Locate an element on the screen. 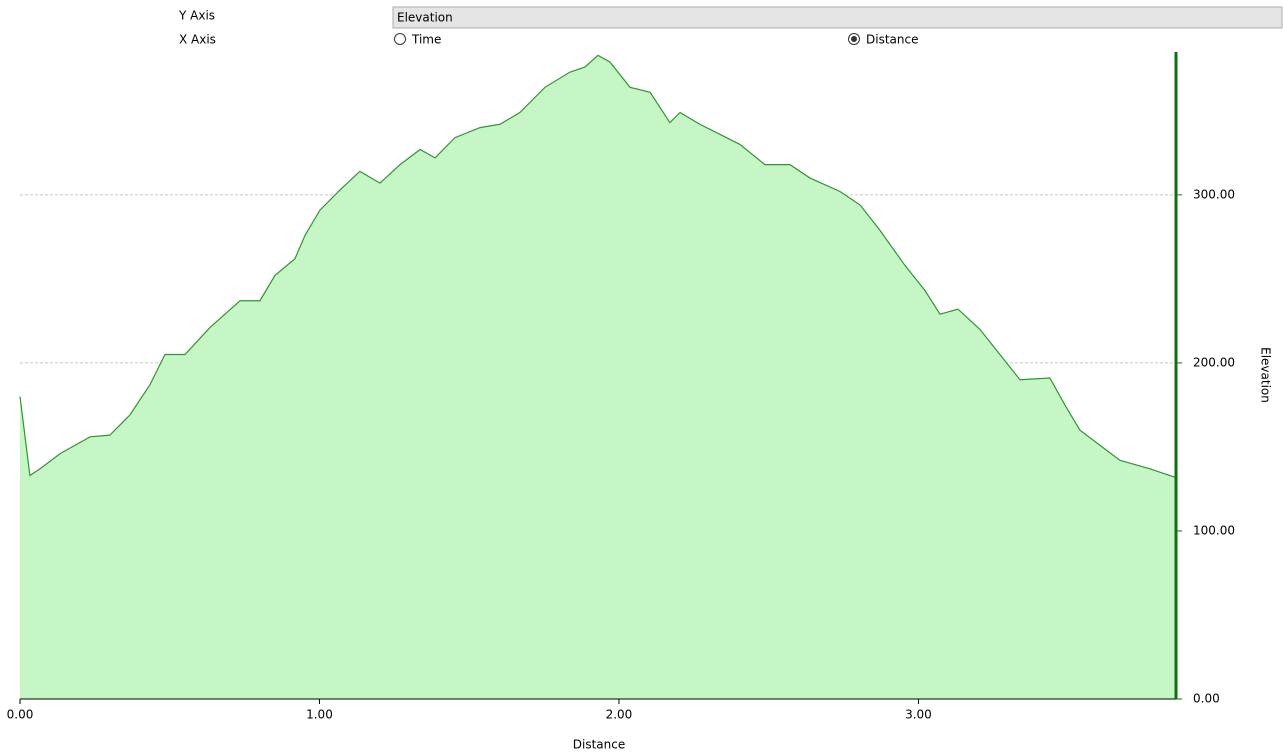 This screenshot has width=1283, height=752. y-axis-label: Y Axis is located at coordinates (196, 16).